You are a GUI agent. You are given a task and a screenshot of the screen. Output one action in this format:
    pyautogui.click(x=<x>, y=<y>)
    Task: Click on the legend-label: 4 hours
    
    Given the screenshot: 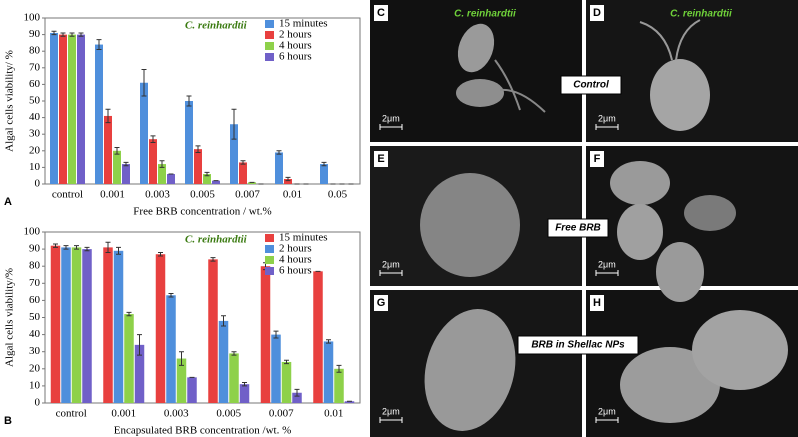 What is the action you would take?
    pyautogui.click(x=295, y=46)
    